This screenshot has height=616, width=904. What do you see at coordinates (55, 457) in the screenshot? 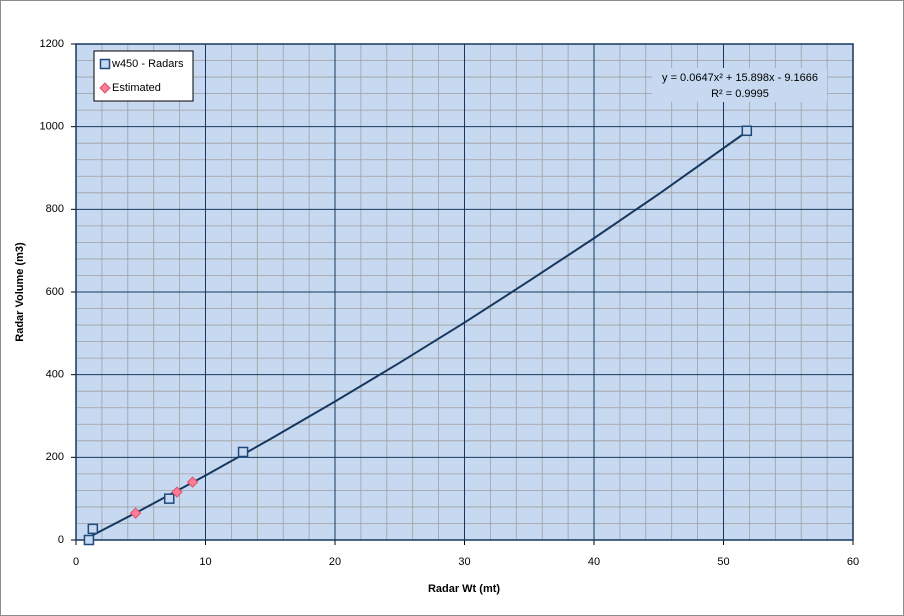
I see `y-tick-label: 200` at bounding box center [55, 457].